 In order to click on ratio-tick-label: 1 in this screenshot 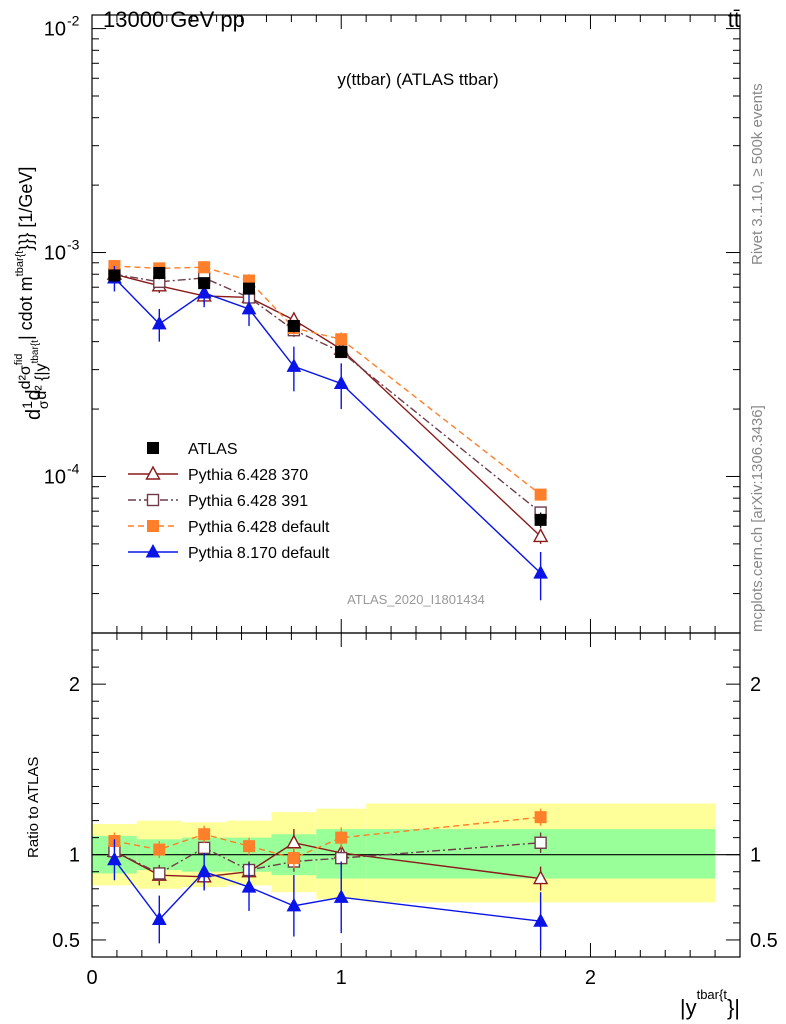, I will do `click(74, 856)`.